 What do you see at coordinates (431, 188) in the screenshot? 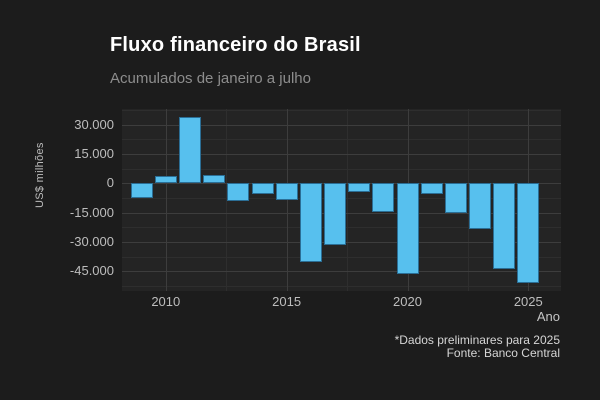
I see `bar-2021` at bounding box center [431, 188].